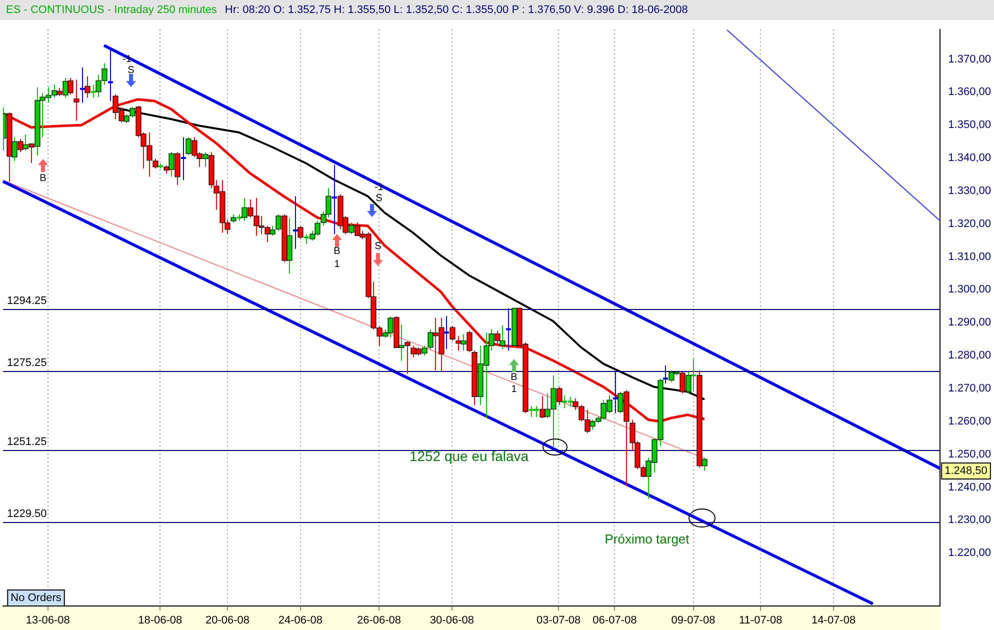  I want to click on x-tick-label: 30-06-08, so click(452, 620).